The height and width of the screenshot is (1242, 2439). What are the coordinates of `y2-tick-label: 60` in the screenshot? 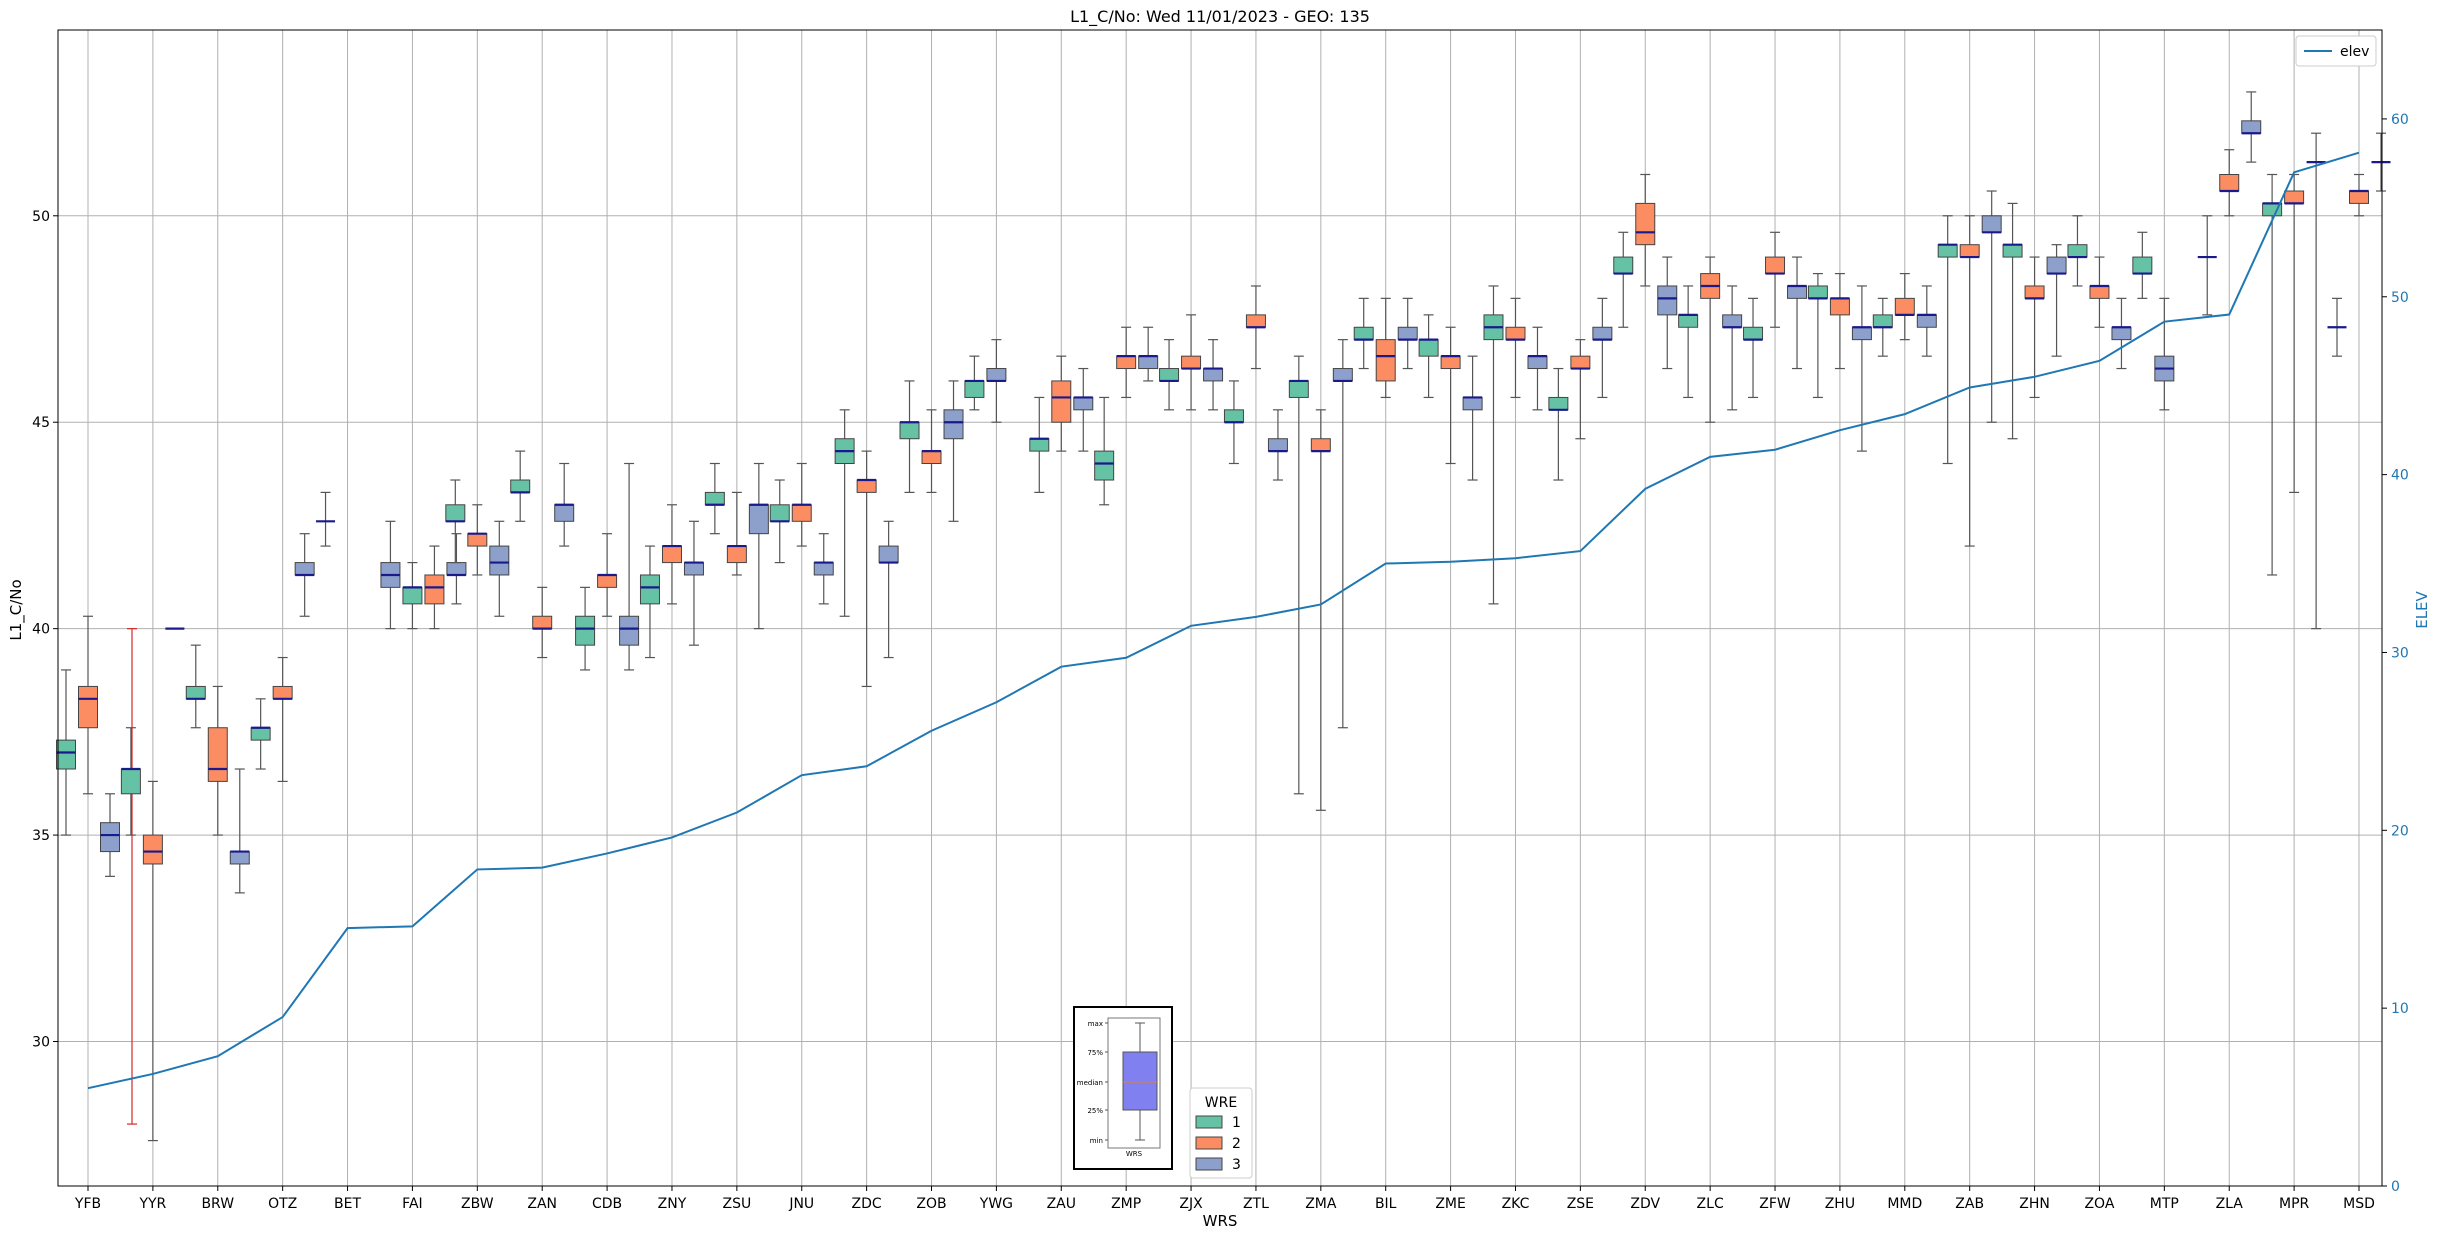 It's located at (2400, 120).